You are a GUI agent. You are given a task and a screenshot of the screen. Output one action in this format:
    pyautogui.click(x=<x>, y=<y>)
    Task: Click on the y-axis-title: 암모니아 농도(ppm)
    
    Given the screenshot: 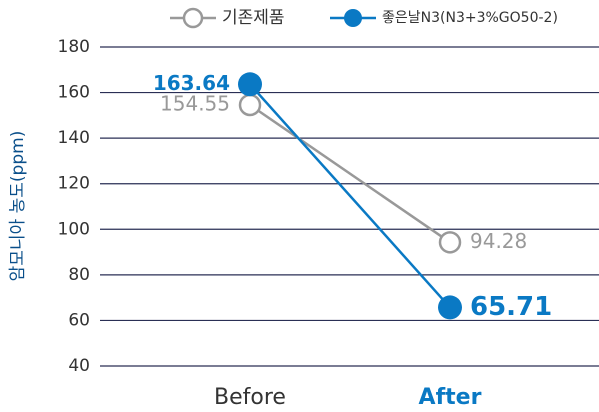 What is the action you would take?
    pyautogui.click(x=18, y=206)
    